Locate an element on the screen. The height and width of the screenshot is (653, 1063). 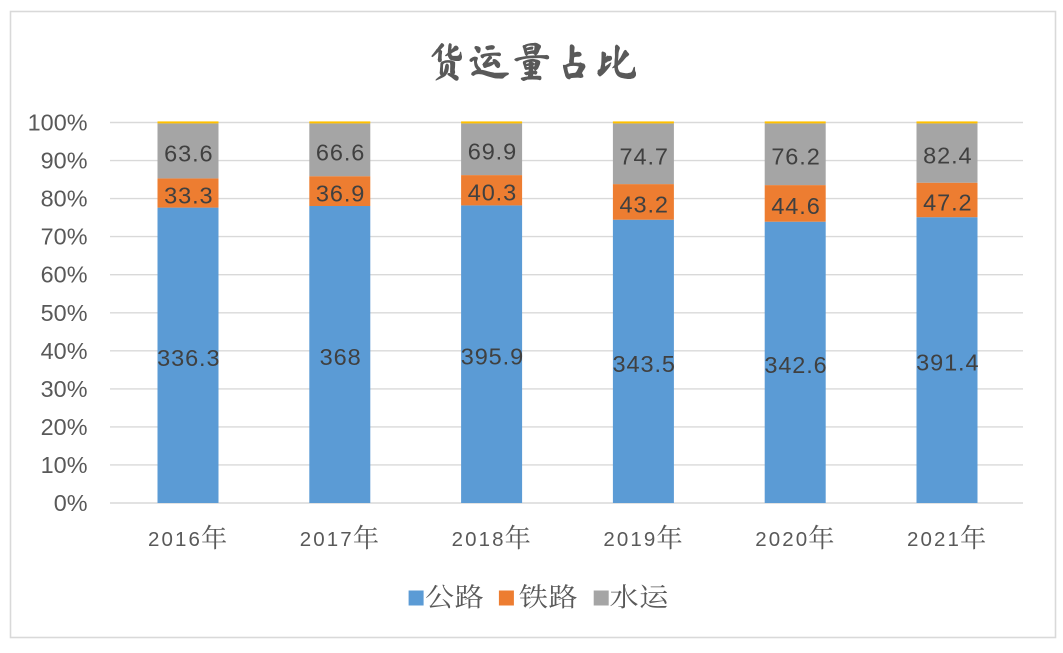
svg-text: 20% is located at coordinates (64, 427).